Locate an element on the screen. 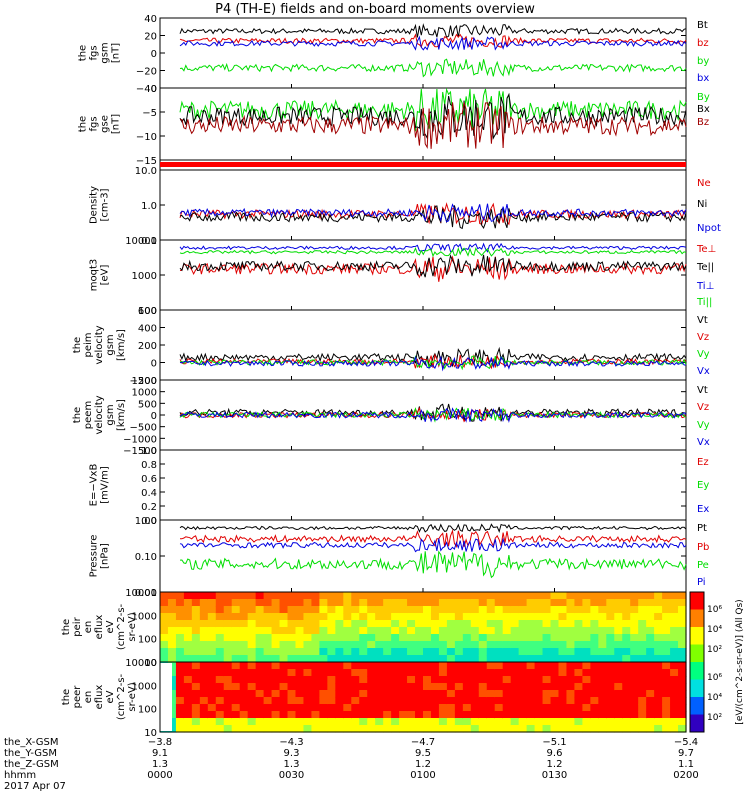 This screenshot has width=750, height=800. colorbar-segment is located at coordinates (697, 706).